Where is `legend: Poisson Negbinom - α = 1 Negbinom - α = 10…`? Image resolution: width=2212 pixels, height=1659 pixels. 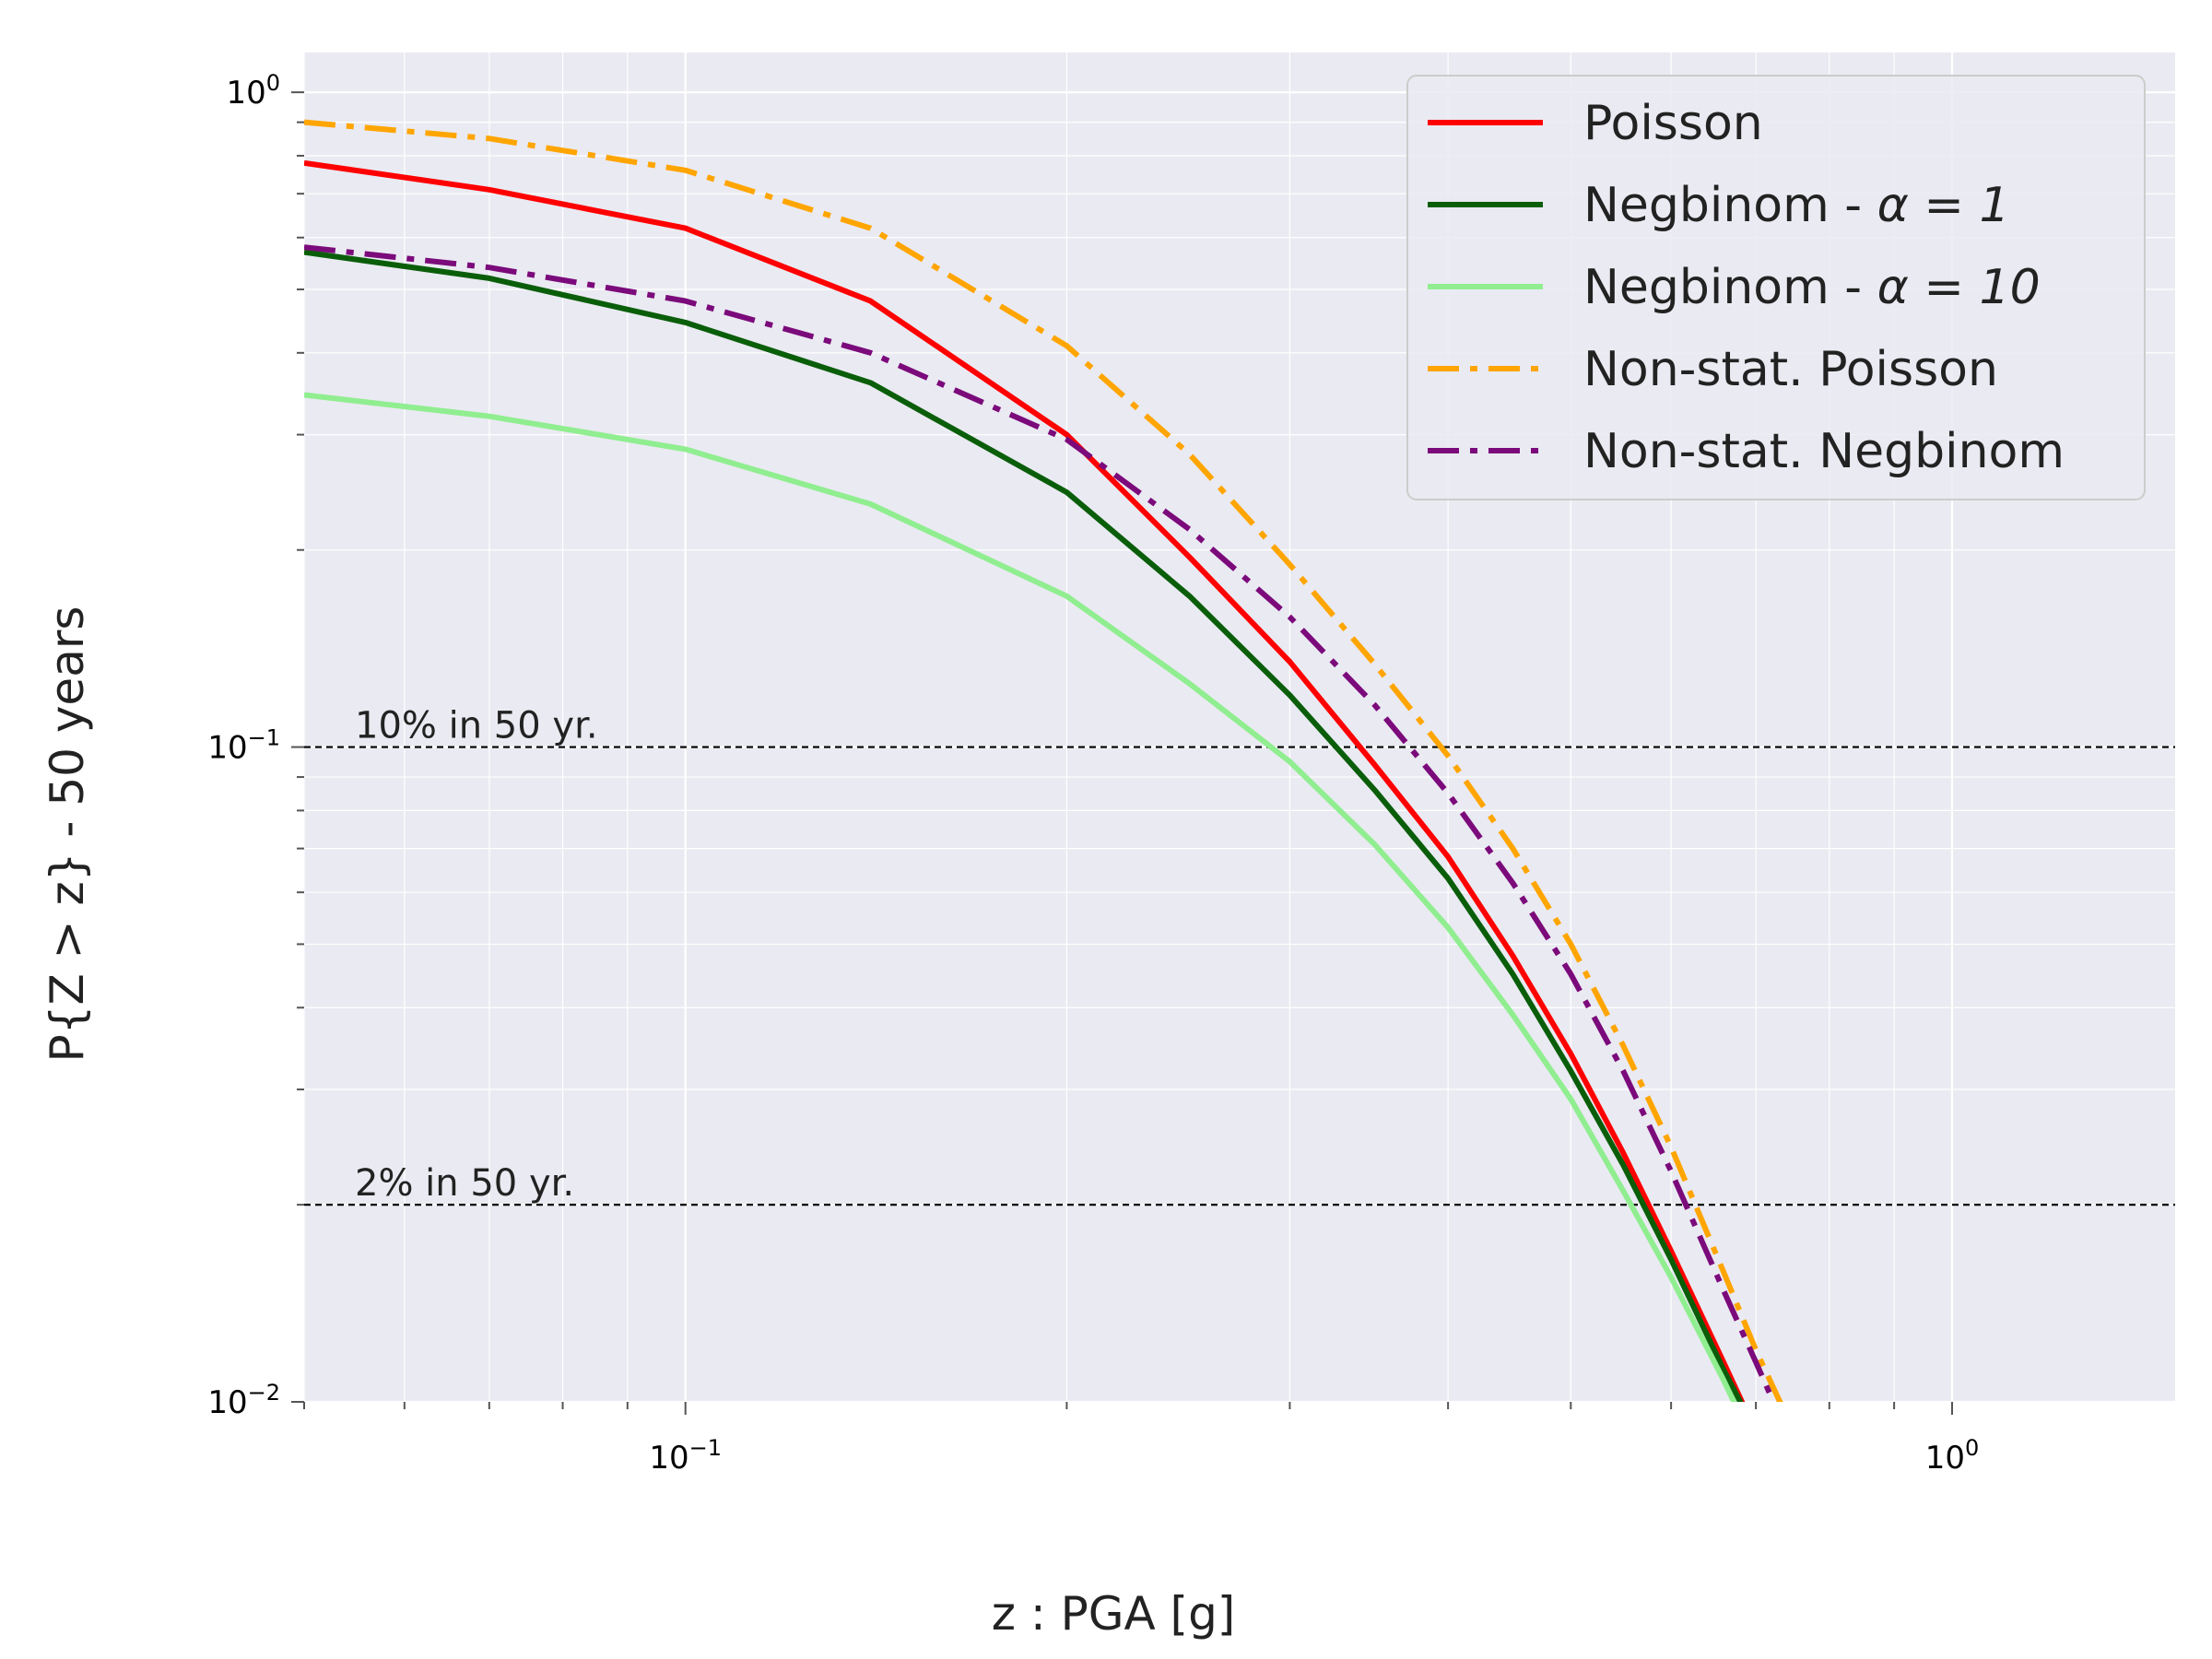 legend: Poisson Negbinom - α = 1 Negbinom - α = 10… is located at coordinates (1776, 287).